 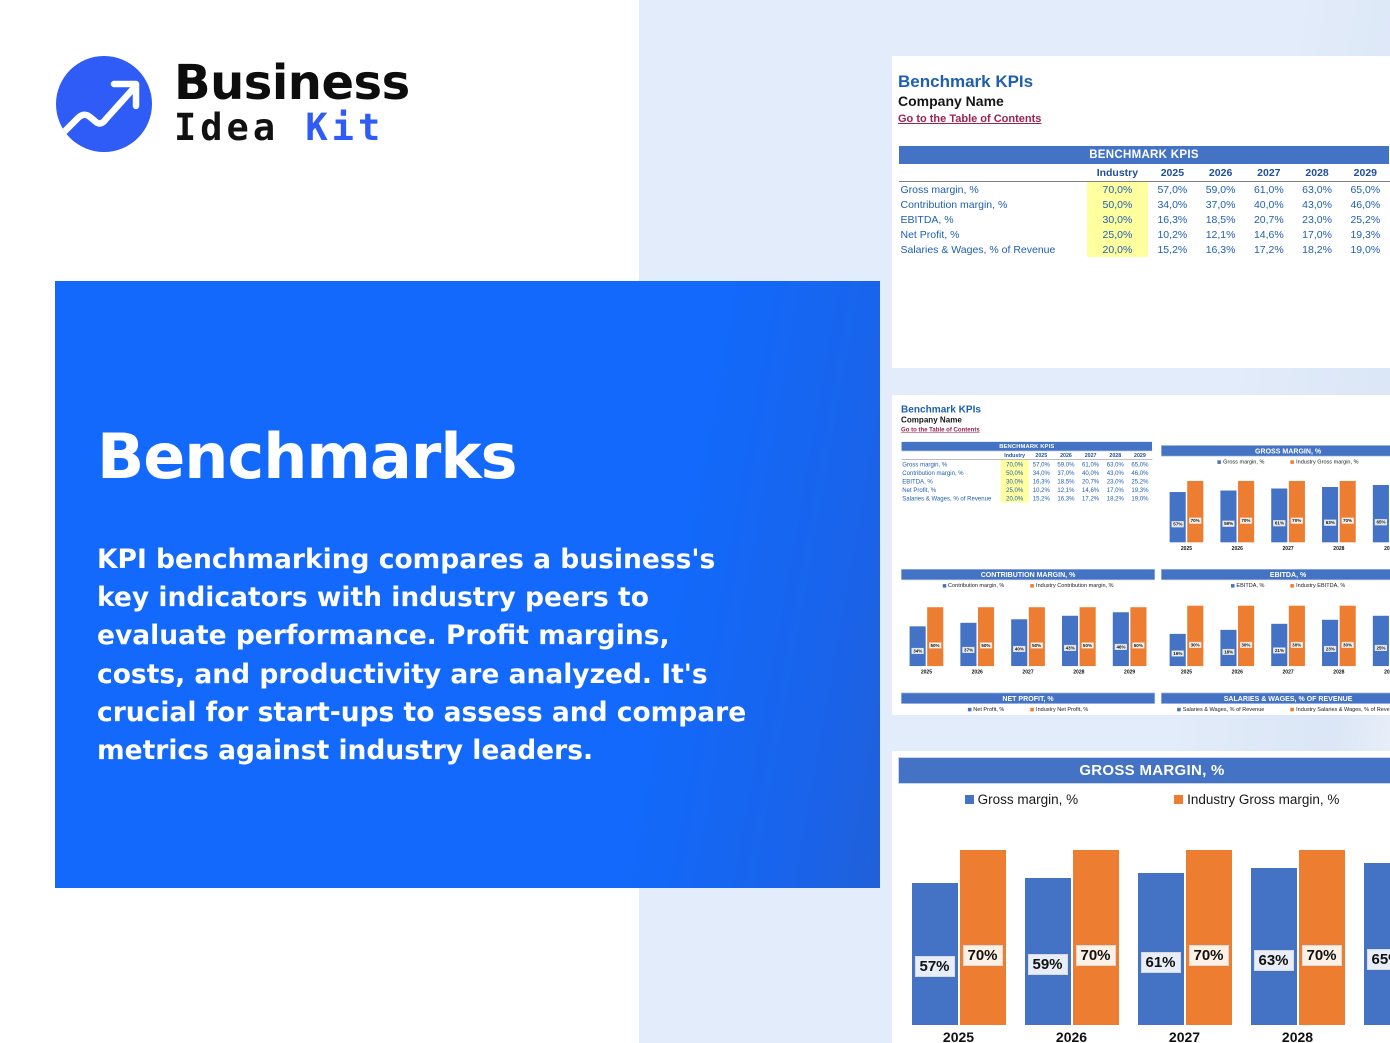 What do you see at coordinates (1138, 645) in the screenshot?
I see `bar-value-label: 50%` at bounding box center [1138, 645].